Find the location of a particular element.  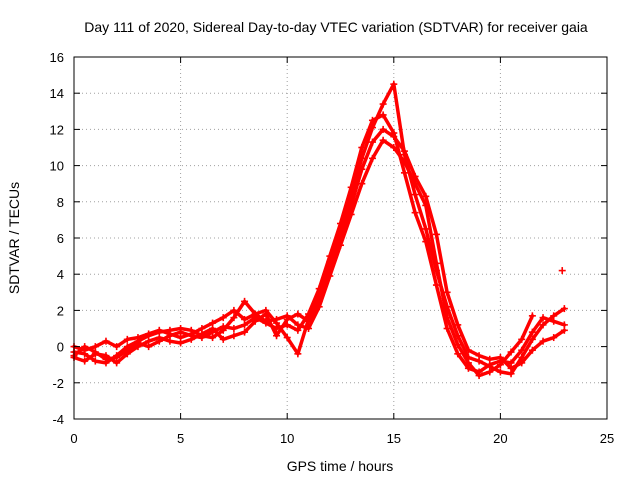

y-tick-label: 16 is located at coordinates (57, 57).